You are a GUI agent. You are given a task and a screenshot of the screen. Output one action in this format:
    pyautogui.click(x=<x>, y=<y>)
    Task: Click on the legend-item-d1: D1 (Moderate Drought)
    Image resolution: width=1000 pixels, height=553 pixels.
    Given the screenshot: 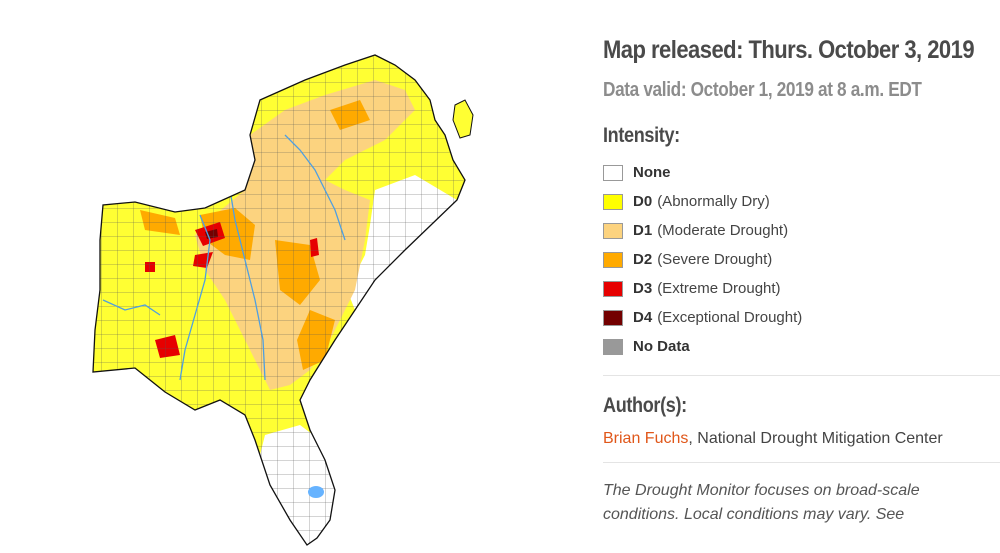 What is the action you would take?
    pyautogui.click(x=801, y=230)
    